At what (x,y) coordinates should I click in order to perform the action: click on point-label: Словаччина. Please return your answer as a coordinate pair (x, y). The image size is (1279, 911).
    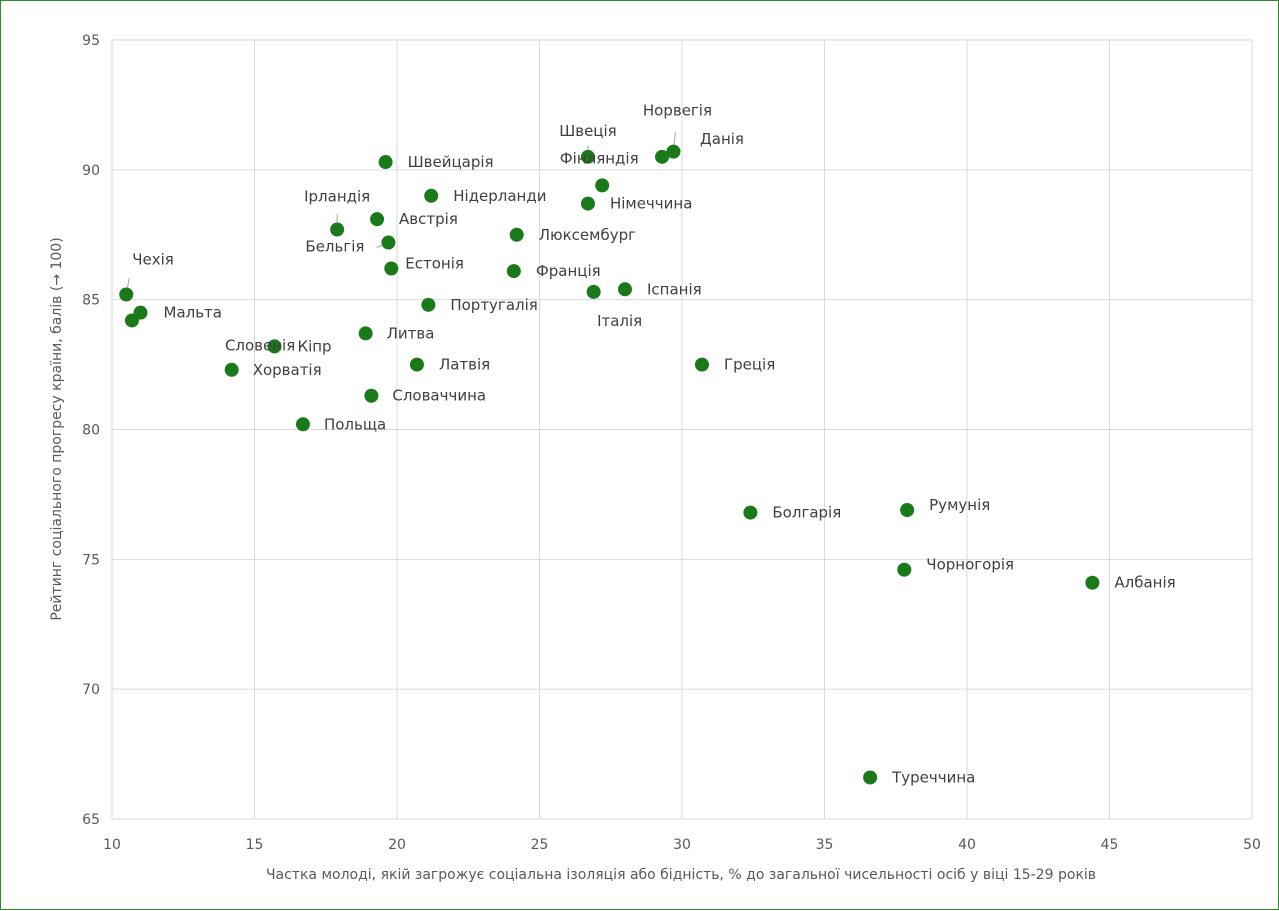
    Looking at the image, I should click on (439, 396).